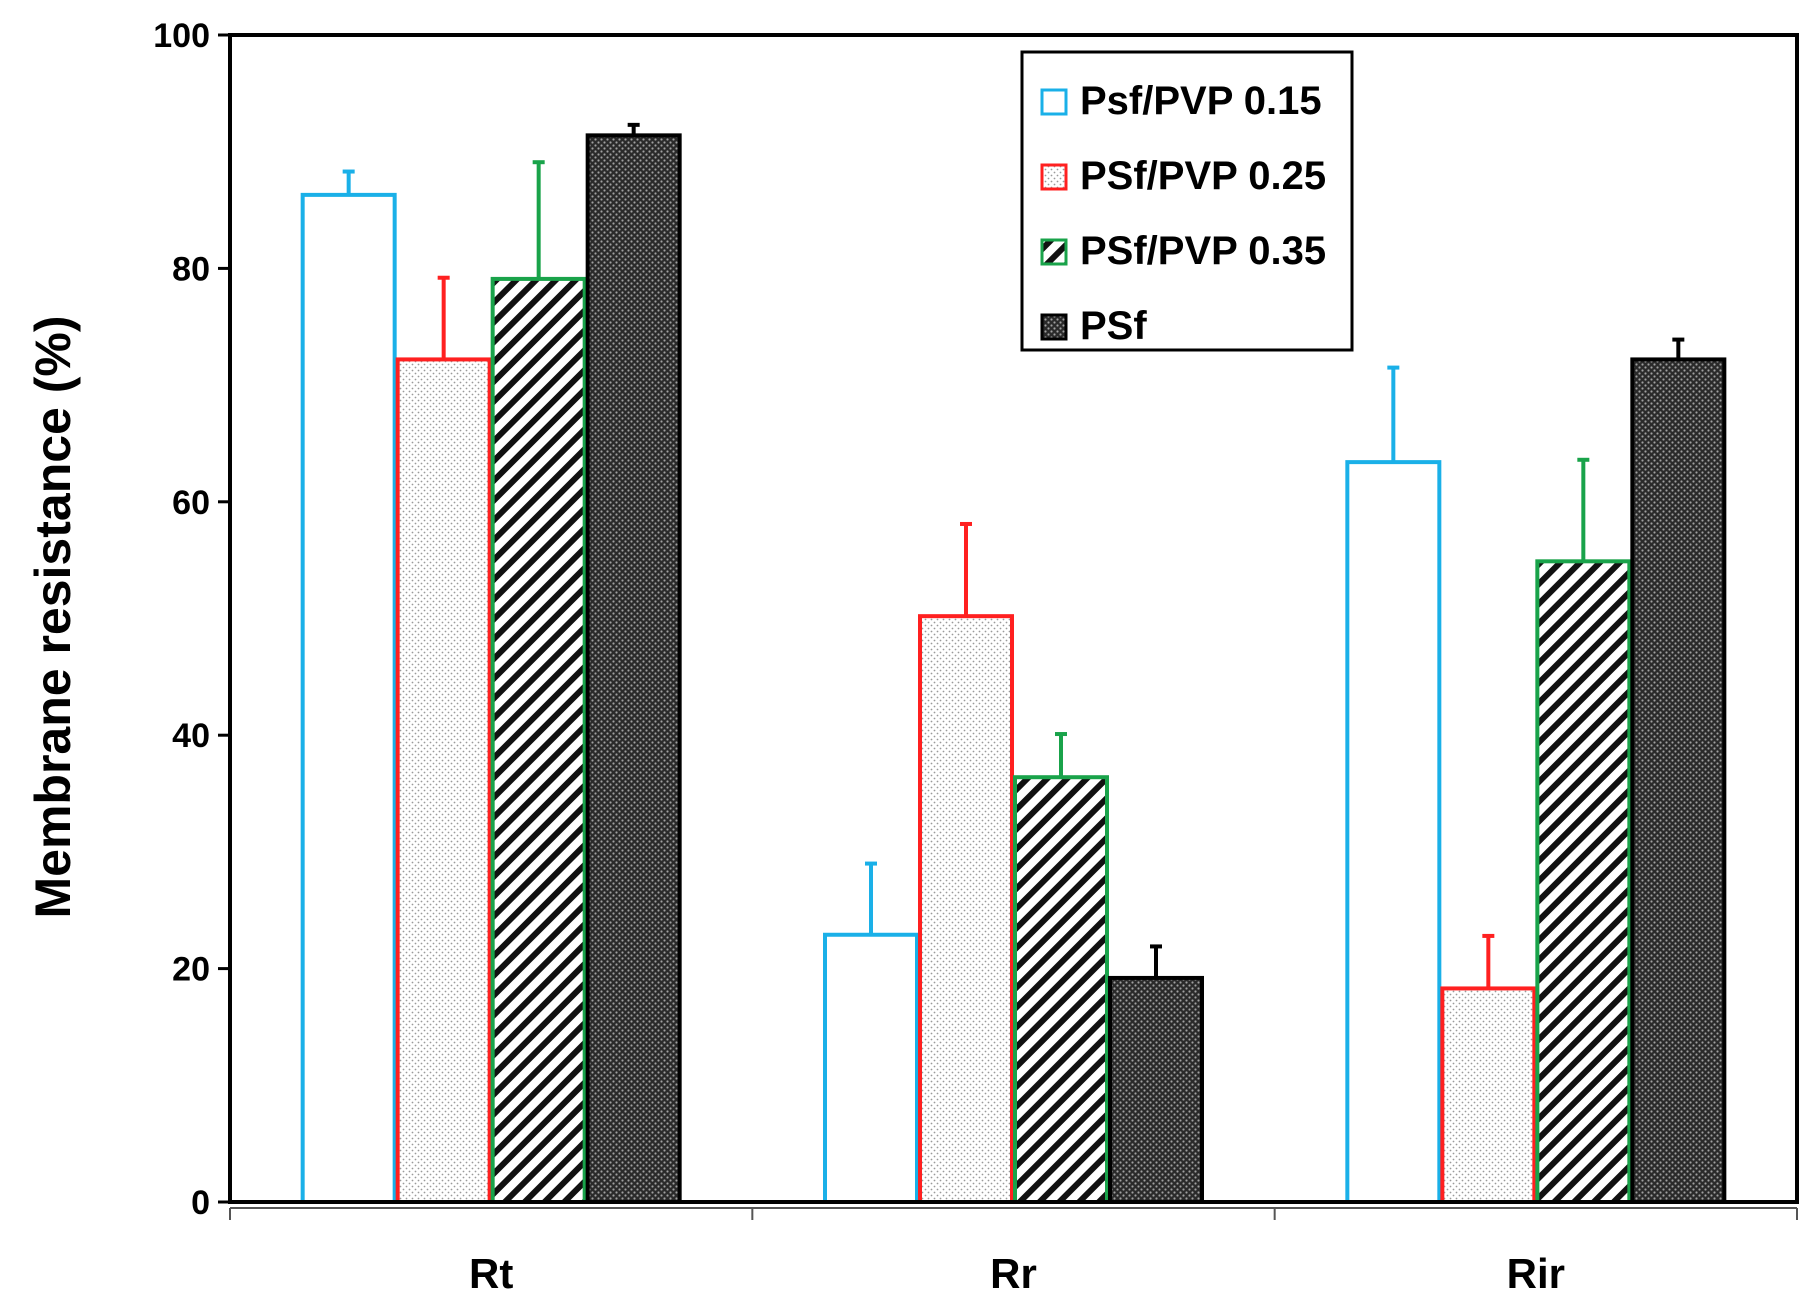 The height and width of the screenshot is (1302, 1814). What do you see at coordinates (191, 619) in the screenshot?
I see `y-axis-ticks: 0 20 40 60 80 100` at bounding box center [191, 619].